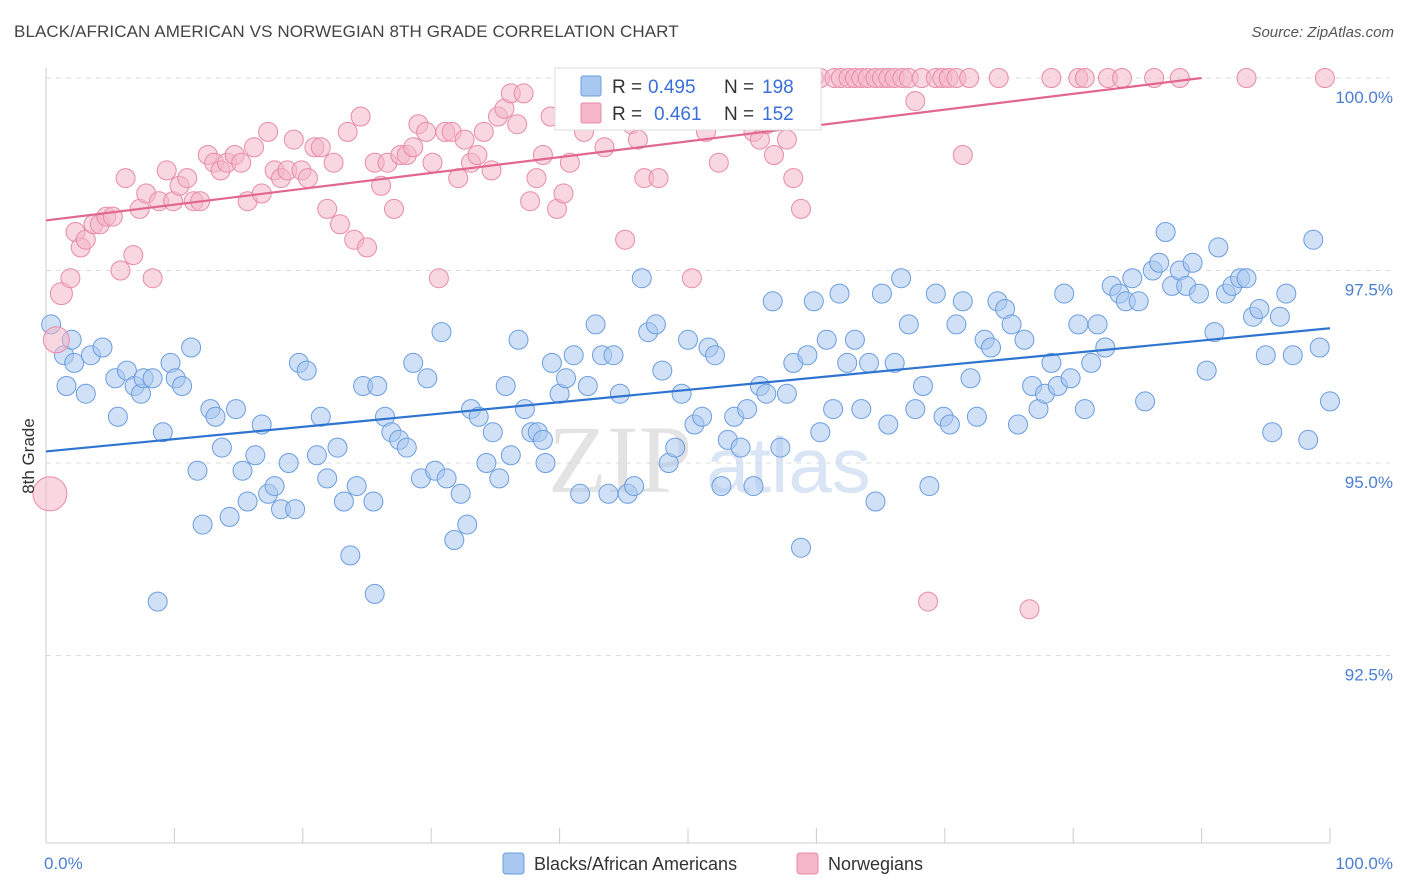 This screenshot has height=892, width=1406. Describe the element at coordinates (875, 864) in the screenshot. I see `legend-label-pink: Norwegians` at that location.